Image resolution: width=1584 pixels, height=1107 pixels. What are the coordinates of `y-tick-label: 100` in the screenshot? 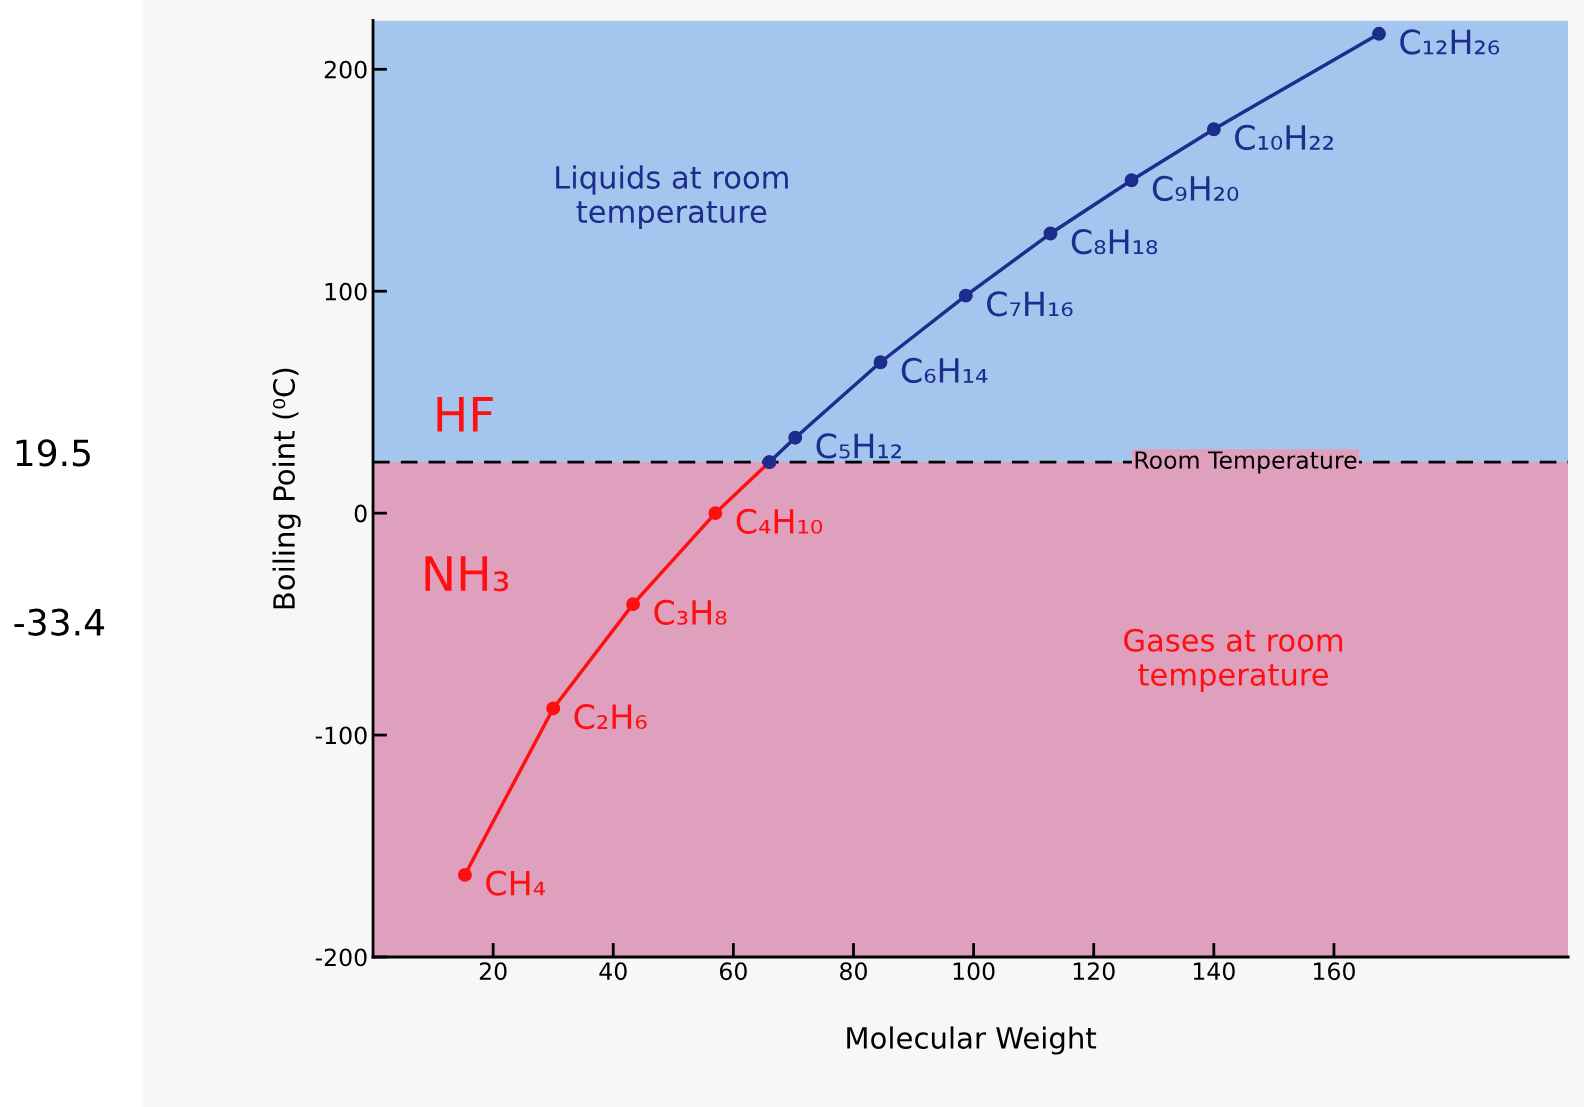 It's located at (346, 291).